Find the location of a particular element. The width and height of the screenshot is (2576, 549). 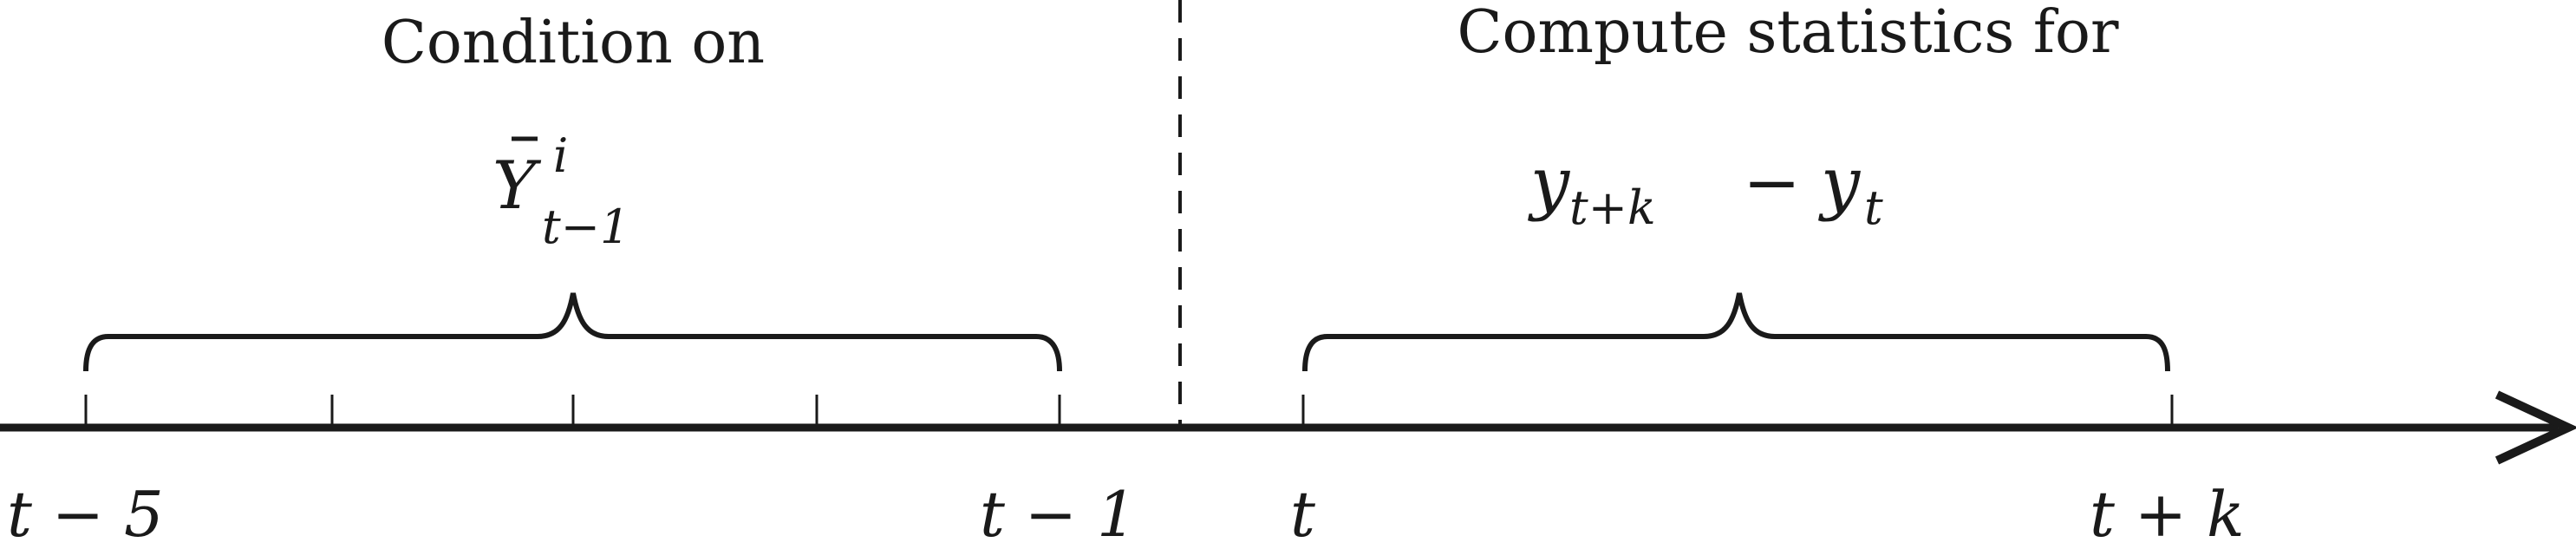

math-subscript: t−1 is located at coordinates (586, 226).